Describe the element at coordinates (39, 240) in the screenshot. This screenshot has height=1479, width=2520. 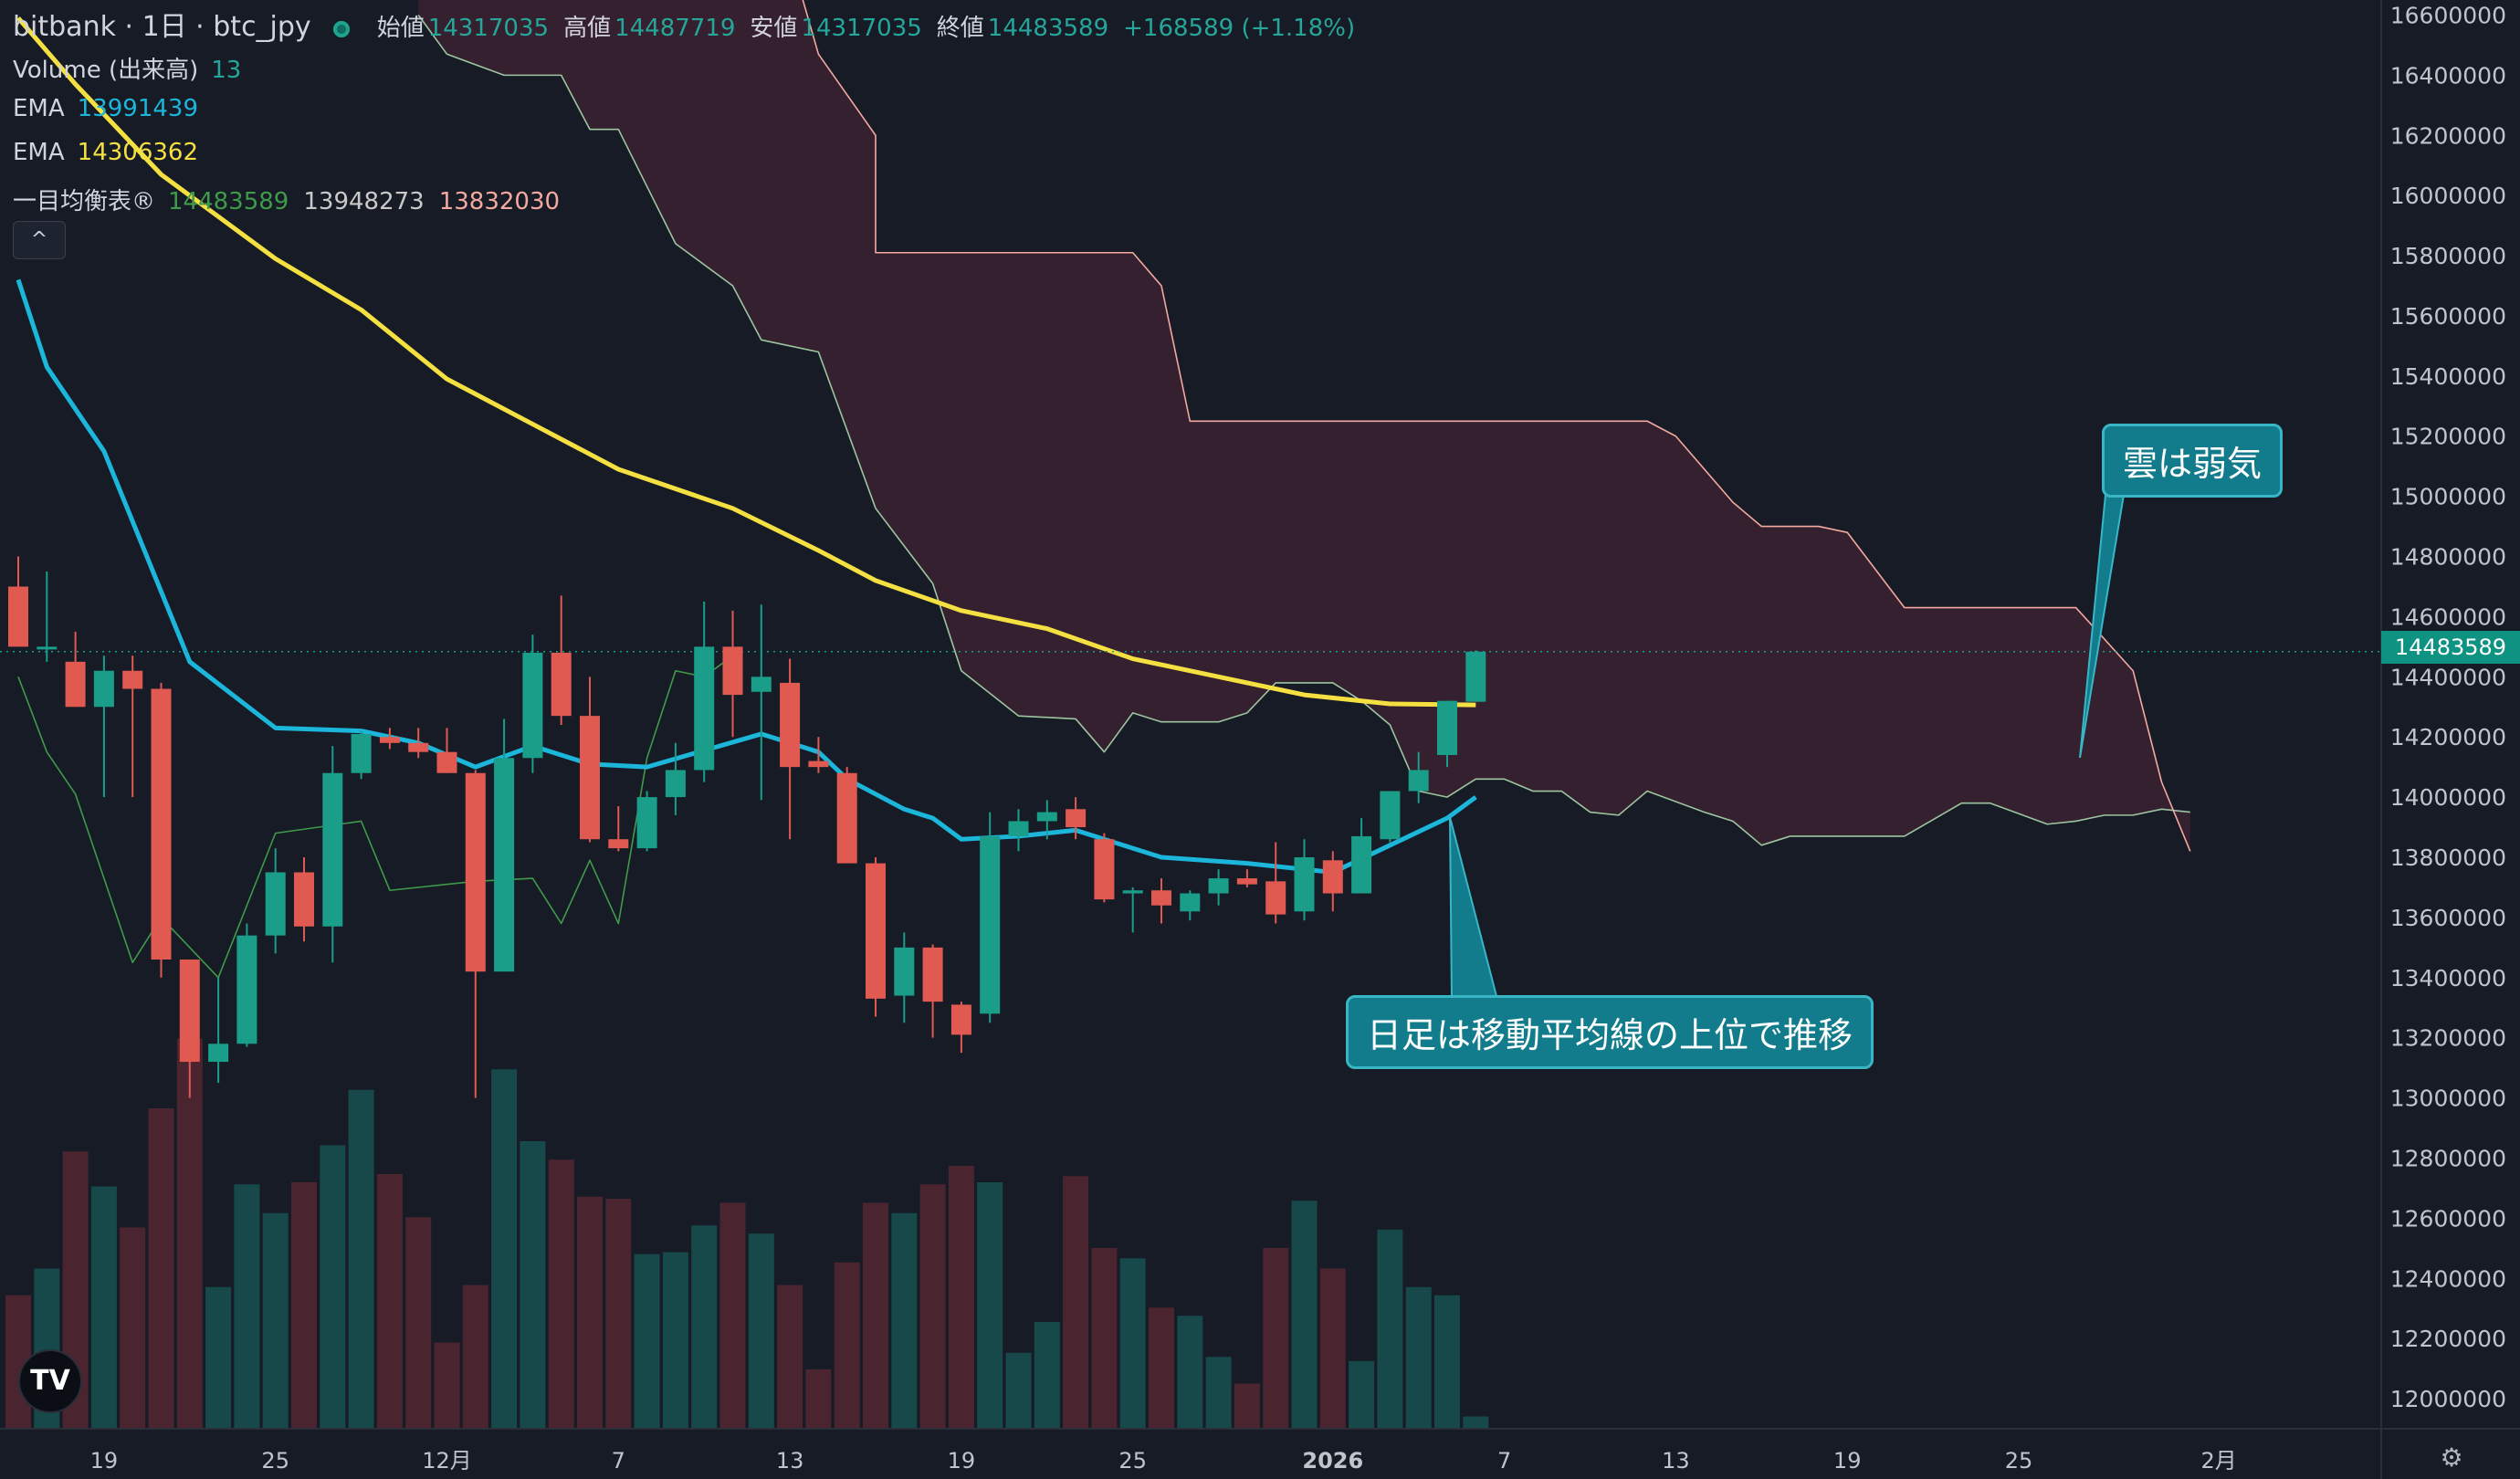
I see `collapse-legend-button: ^` at that location.